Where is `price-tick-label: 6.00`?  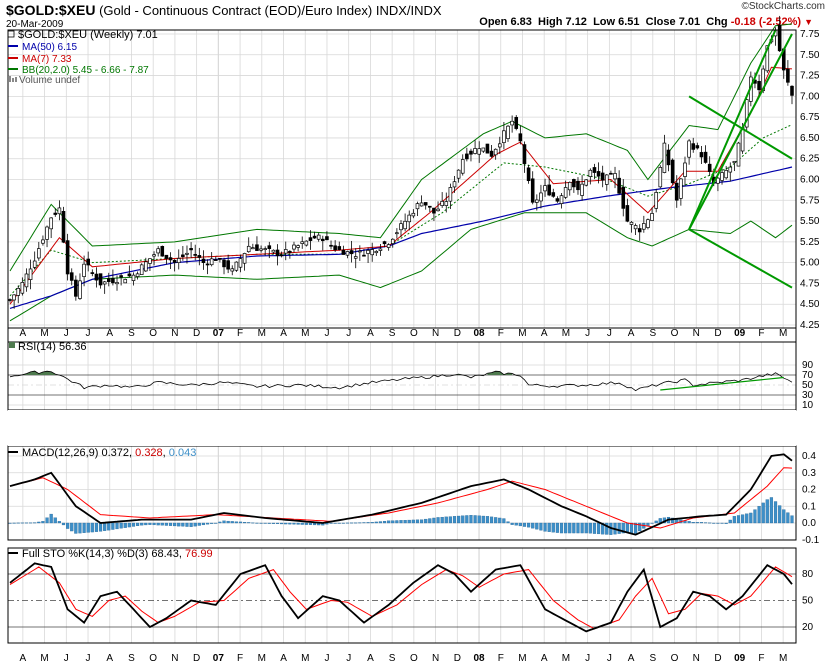 price-tick-label: 6.00 is located at coordinates (810, 180).